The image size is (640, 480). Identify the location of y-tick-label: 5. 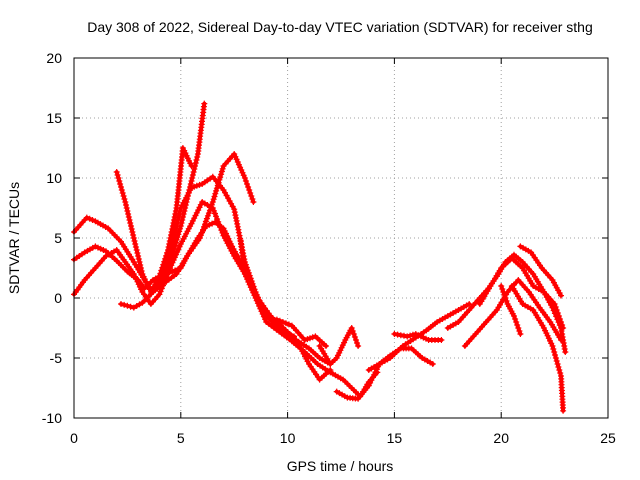
(58, 238).